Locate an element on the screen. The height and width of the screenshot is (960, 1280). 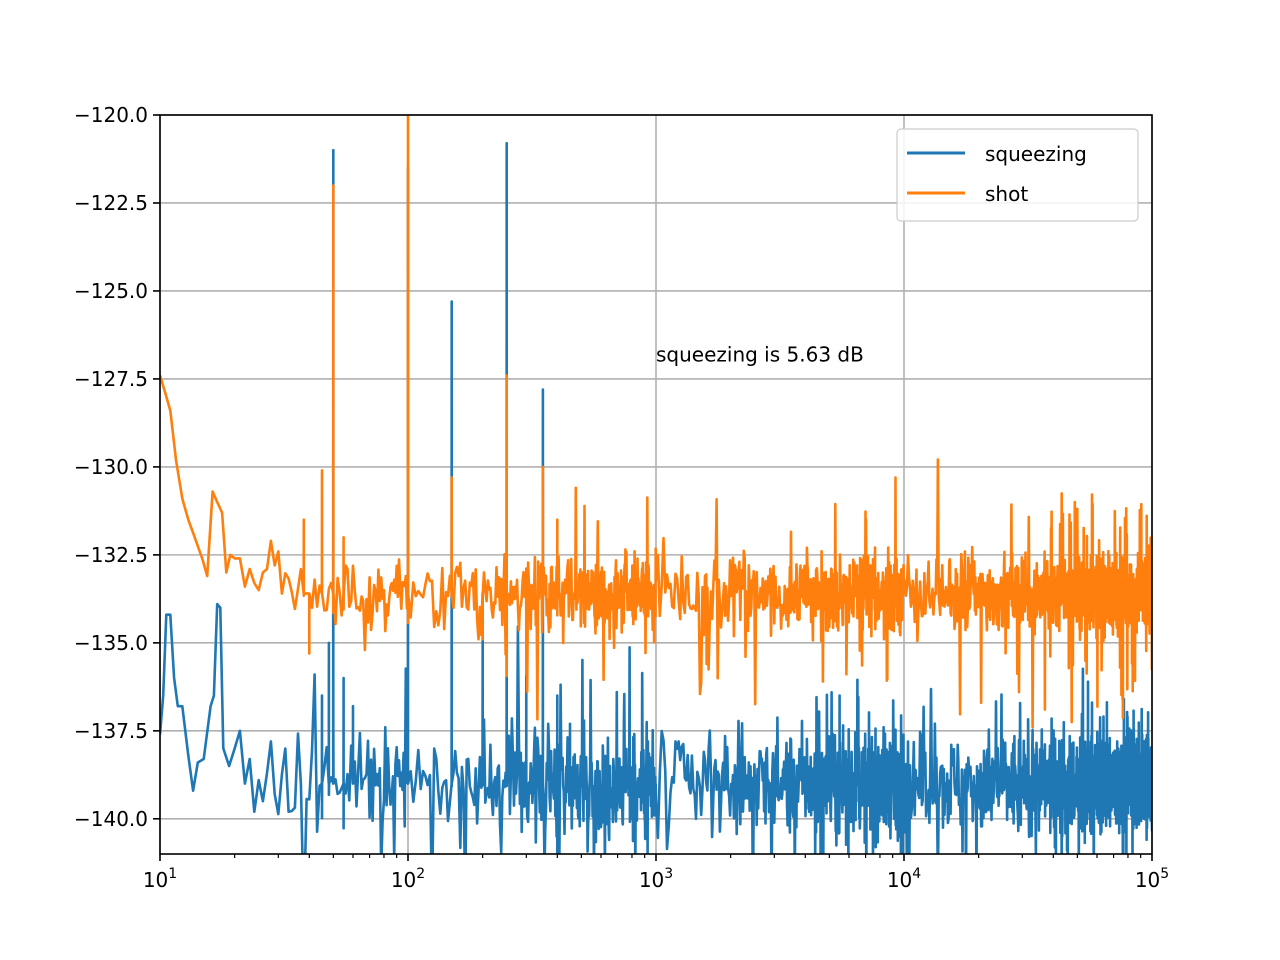
x-tick-label: 10³ is located at coordinates (656, 879).